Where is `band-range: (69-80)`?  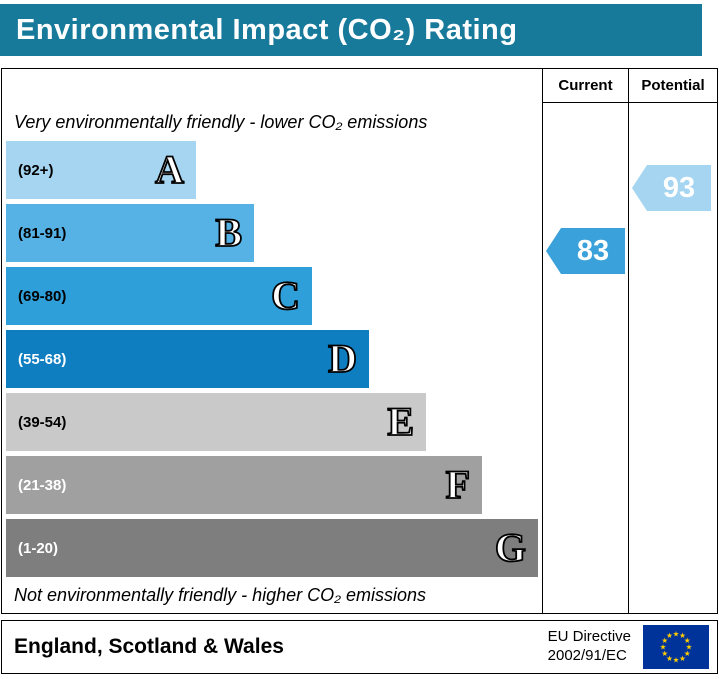 band-range: (69-80) is located at coordinates (42, 296).